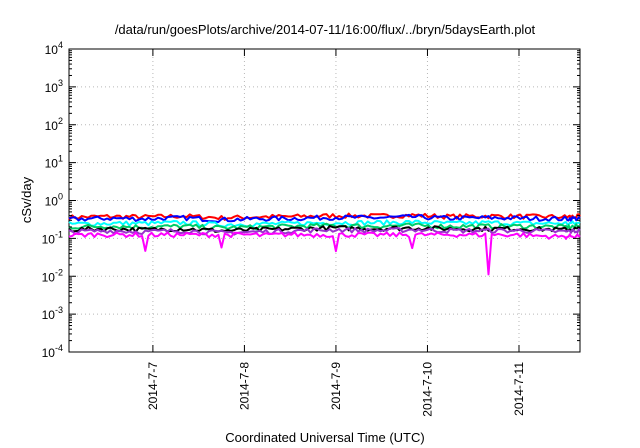  What do you see at coordinates (54, 86) in the screenshot?
I see `y-tick-label: 10³` at bounding box center [54, 86].